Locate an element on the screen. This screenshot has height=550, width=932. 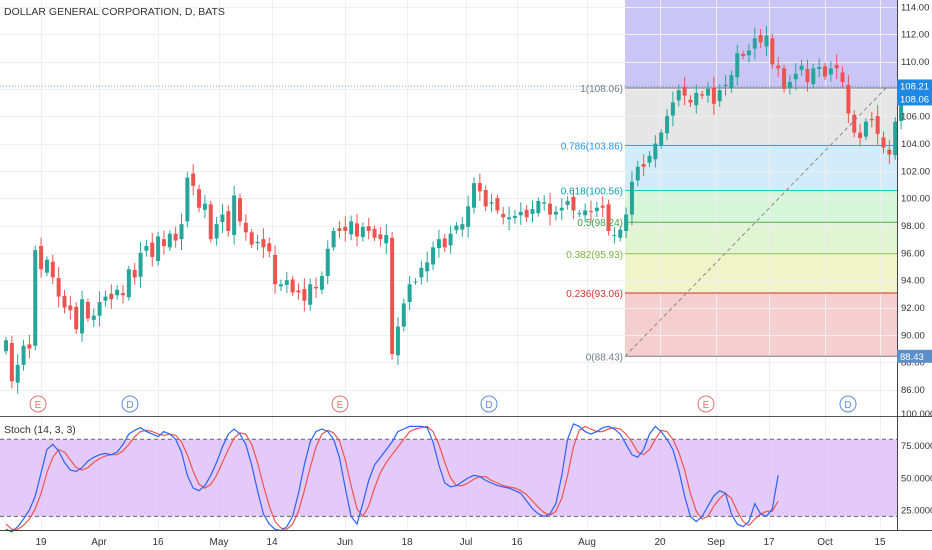
stoch-axis-label: 75.0000 is located at coordinates (916, 446).